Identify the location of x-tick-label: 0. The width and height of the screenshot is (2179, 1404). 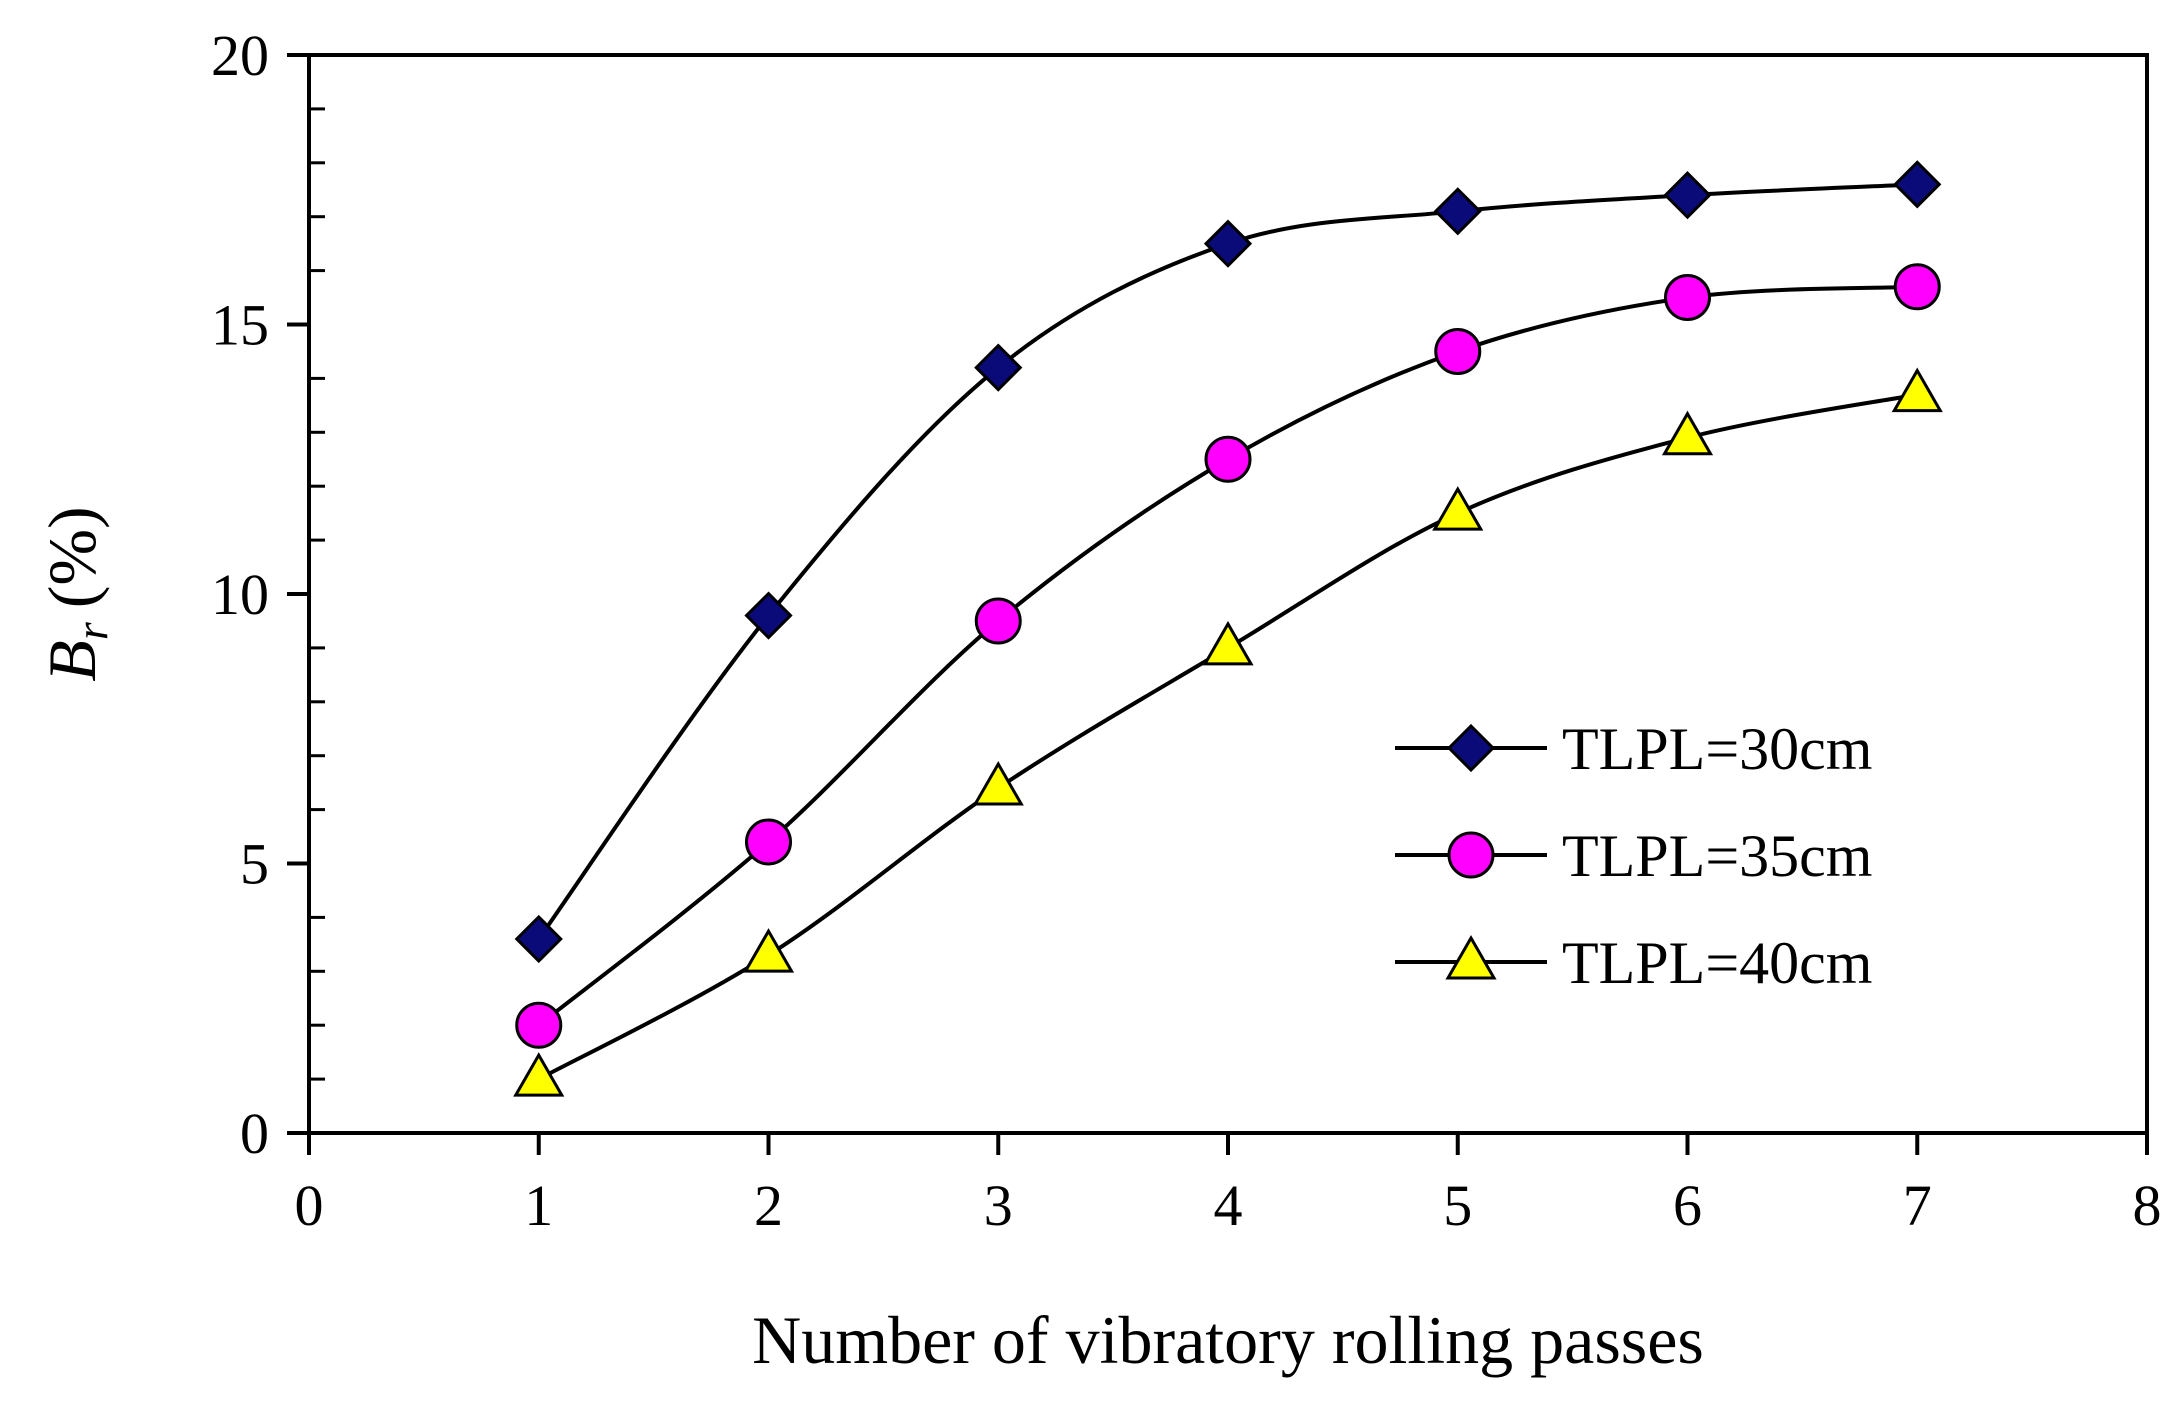
(309, 1205).